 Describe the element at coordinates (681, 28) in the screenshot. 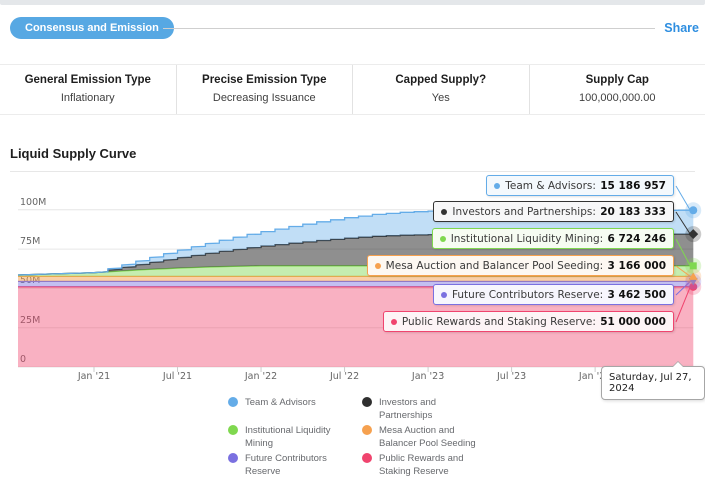

I see `share-button: Share` at that location.